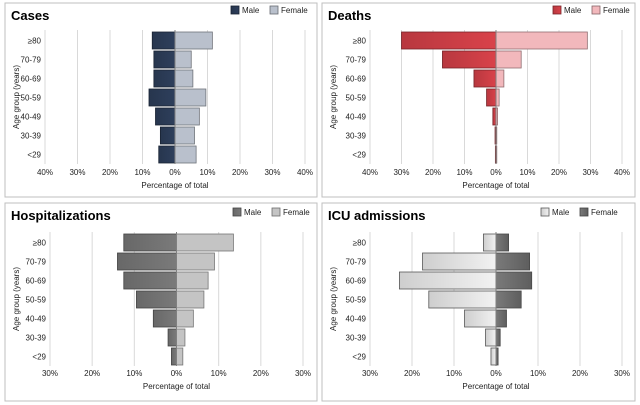 The width and height of the screenshot is (640, 405). I want to click on y-axis-label: Age group (years), so click(16, 299).